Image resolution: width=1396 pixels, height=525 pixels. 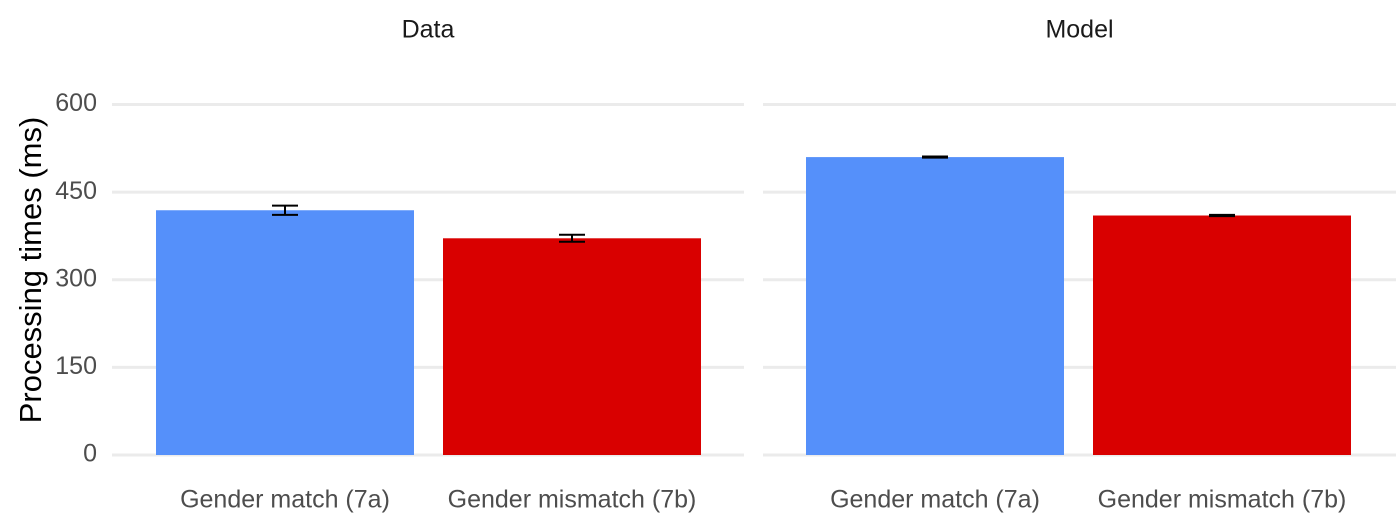 What do you see at coordinates (76, 191) in the screenshot?
I see `y-tick-label-450: 450` at bounding box center [76, 191].